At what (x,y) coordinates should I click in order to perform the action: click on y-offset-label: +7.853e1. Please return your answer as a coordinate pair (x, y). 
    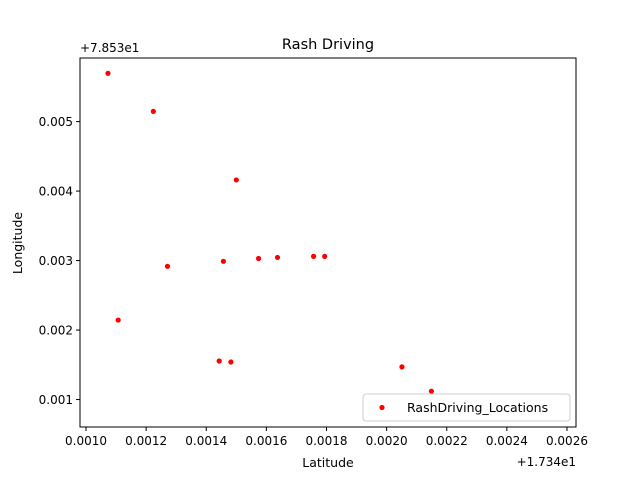
    Looking at the image, I should click on (109, 48).